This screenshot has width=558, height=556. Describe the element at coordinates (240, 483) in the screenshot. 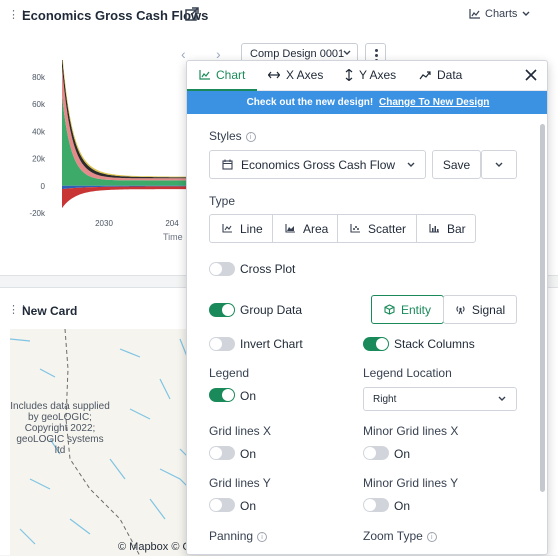

I see `grid-y-label: Grid lines Y` at that location.